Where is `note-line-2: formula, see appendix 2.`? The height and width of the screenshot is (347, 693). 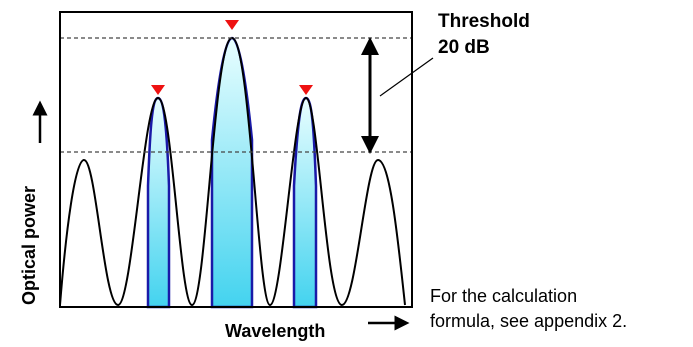 note-line-2: formula, see appendix 2. is located at coordinates (528, 321).